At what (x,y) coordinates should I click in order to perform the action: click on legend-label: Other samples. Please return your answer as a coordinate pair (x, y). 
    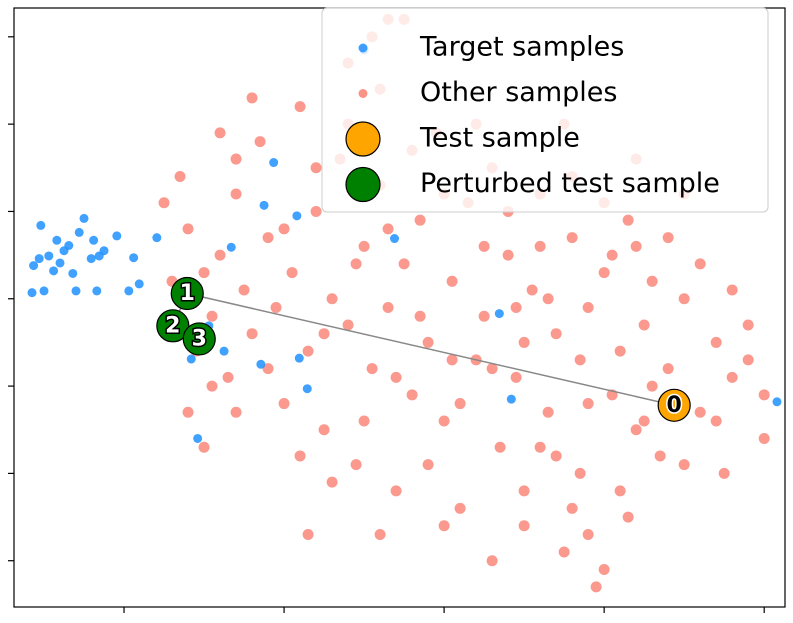
    Looking at the image, I should click on (518, 92).